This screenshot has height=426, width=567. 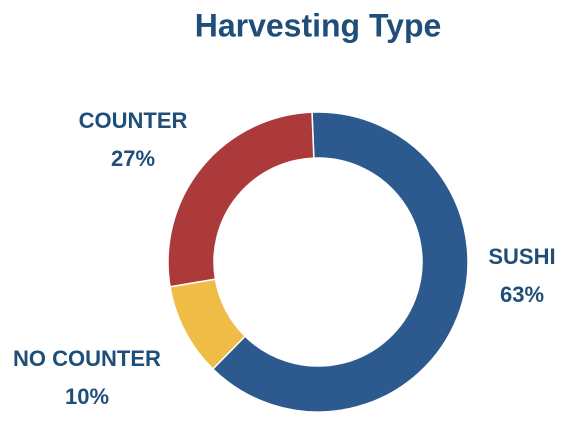 What do you see at coordinates (522, 294) in the screenshot?
I see `slice-value-label: 63%` at bounding box center [522, 294].